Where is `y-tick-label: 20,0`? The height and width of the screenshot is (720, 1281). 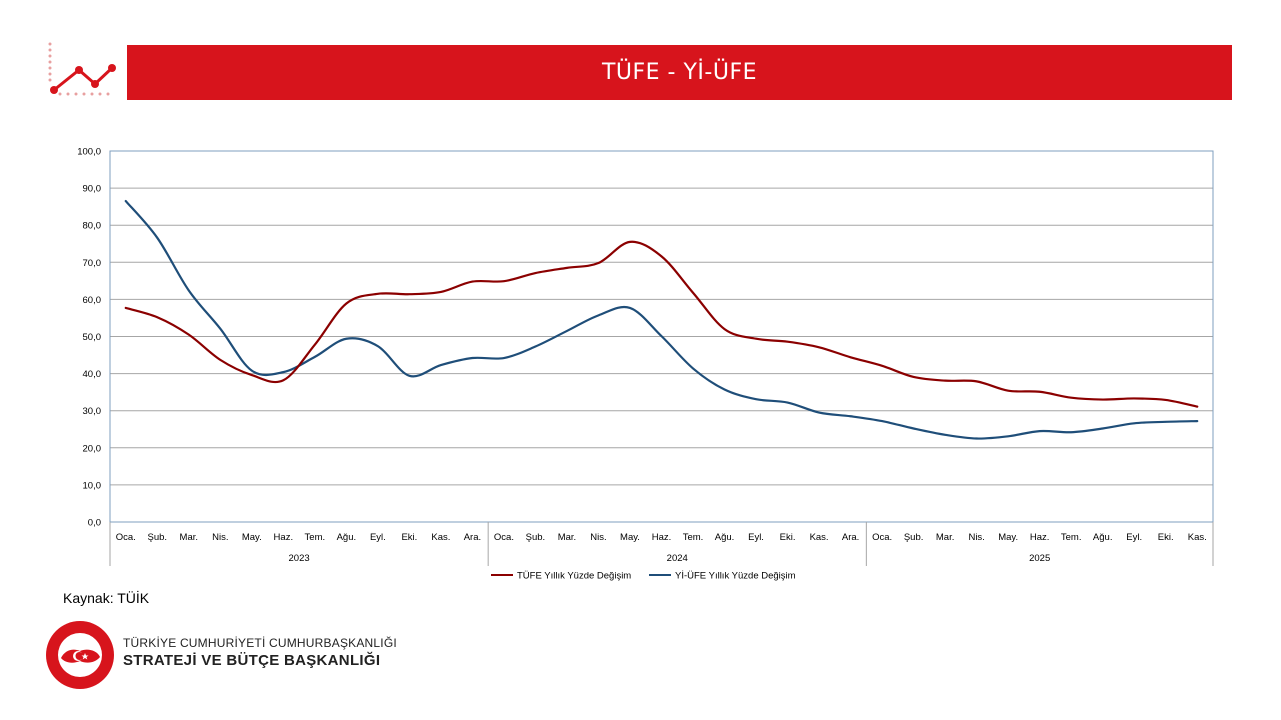
y-tick-label: 20,0 is located at coordinates (92, 448).